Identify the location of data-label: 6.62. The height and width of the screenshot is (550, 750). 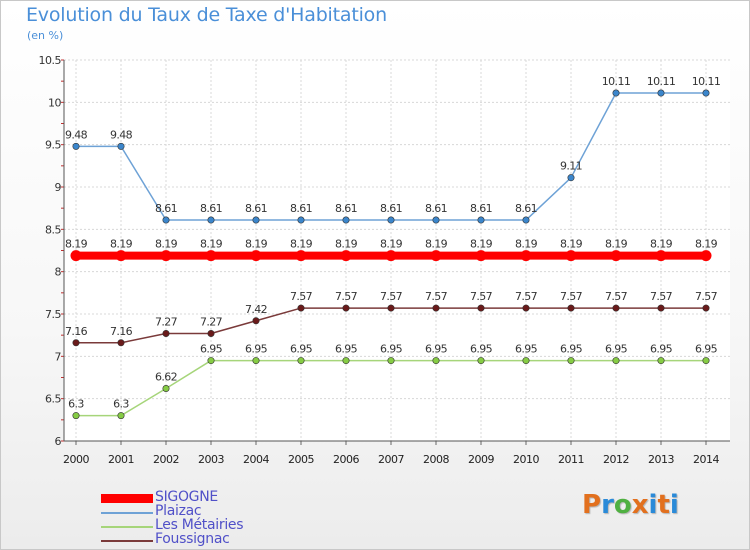
(166, 377).